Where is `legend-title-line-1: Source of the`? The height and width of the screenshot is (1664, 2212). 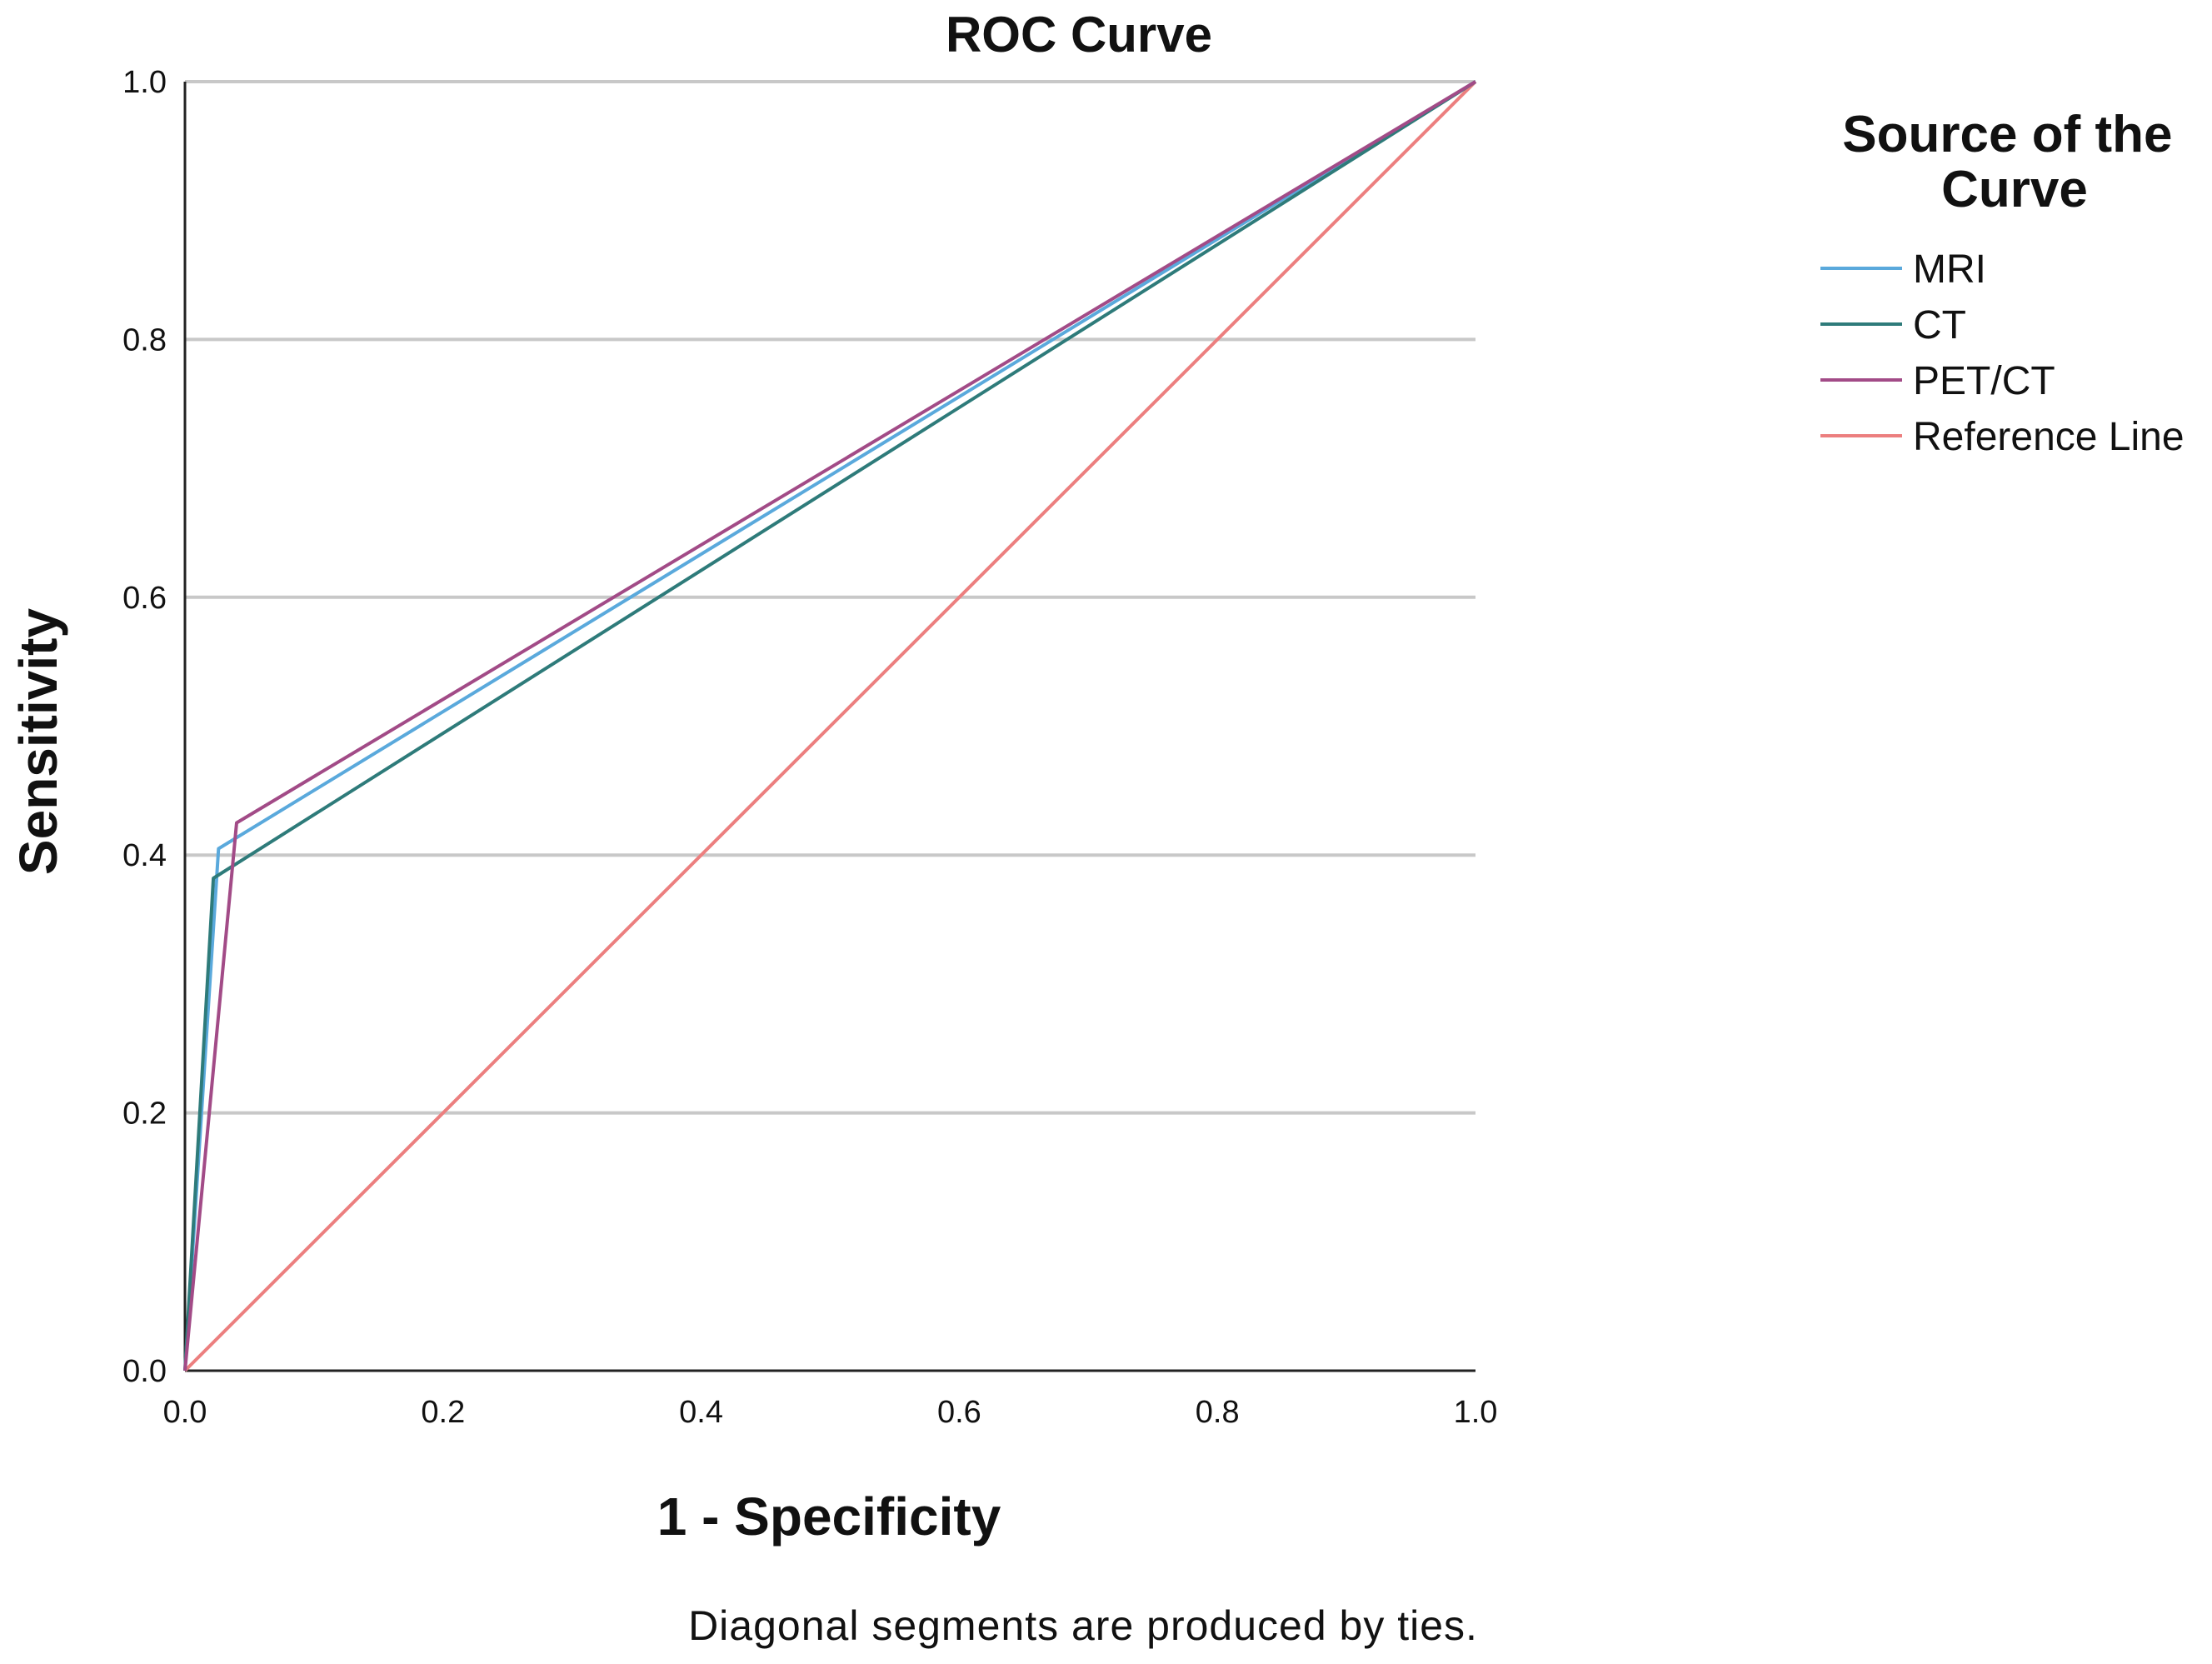 legend-title-line-1: Source of the is located at coordinates (2007, 134).